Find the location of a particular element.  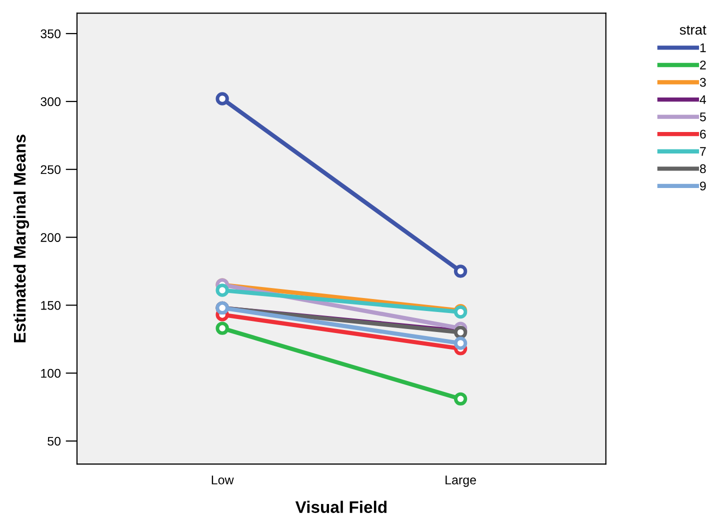

x-axis-title: Visual Field is located at coordinates (341, 507).